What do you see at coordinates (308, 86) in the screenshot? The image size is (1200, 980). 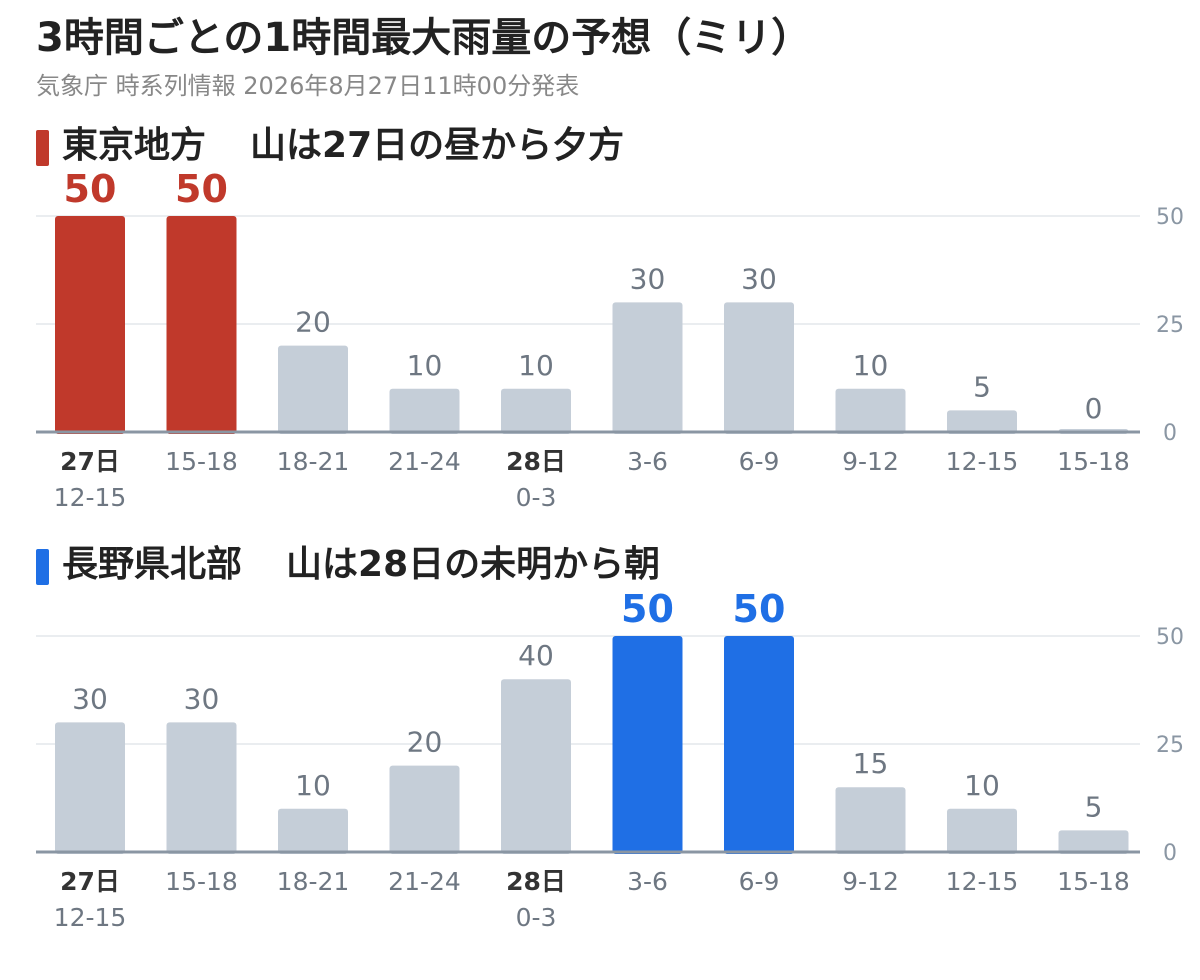 I see `source-caption: 気象庁 時系列情報 2026年8月27日11時00分発表` at bounding box center [308, 86].